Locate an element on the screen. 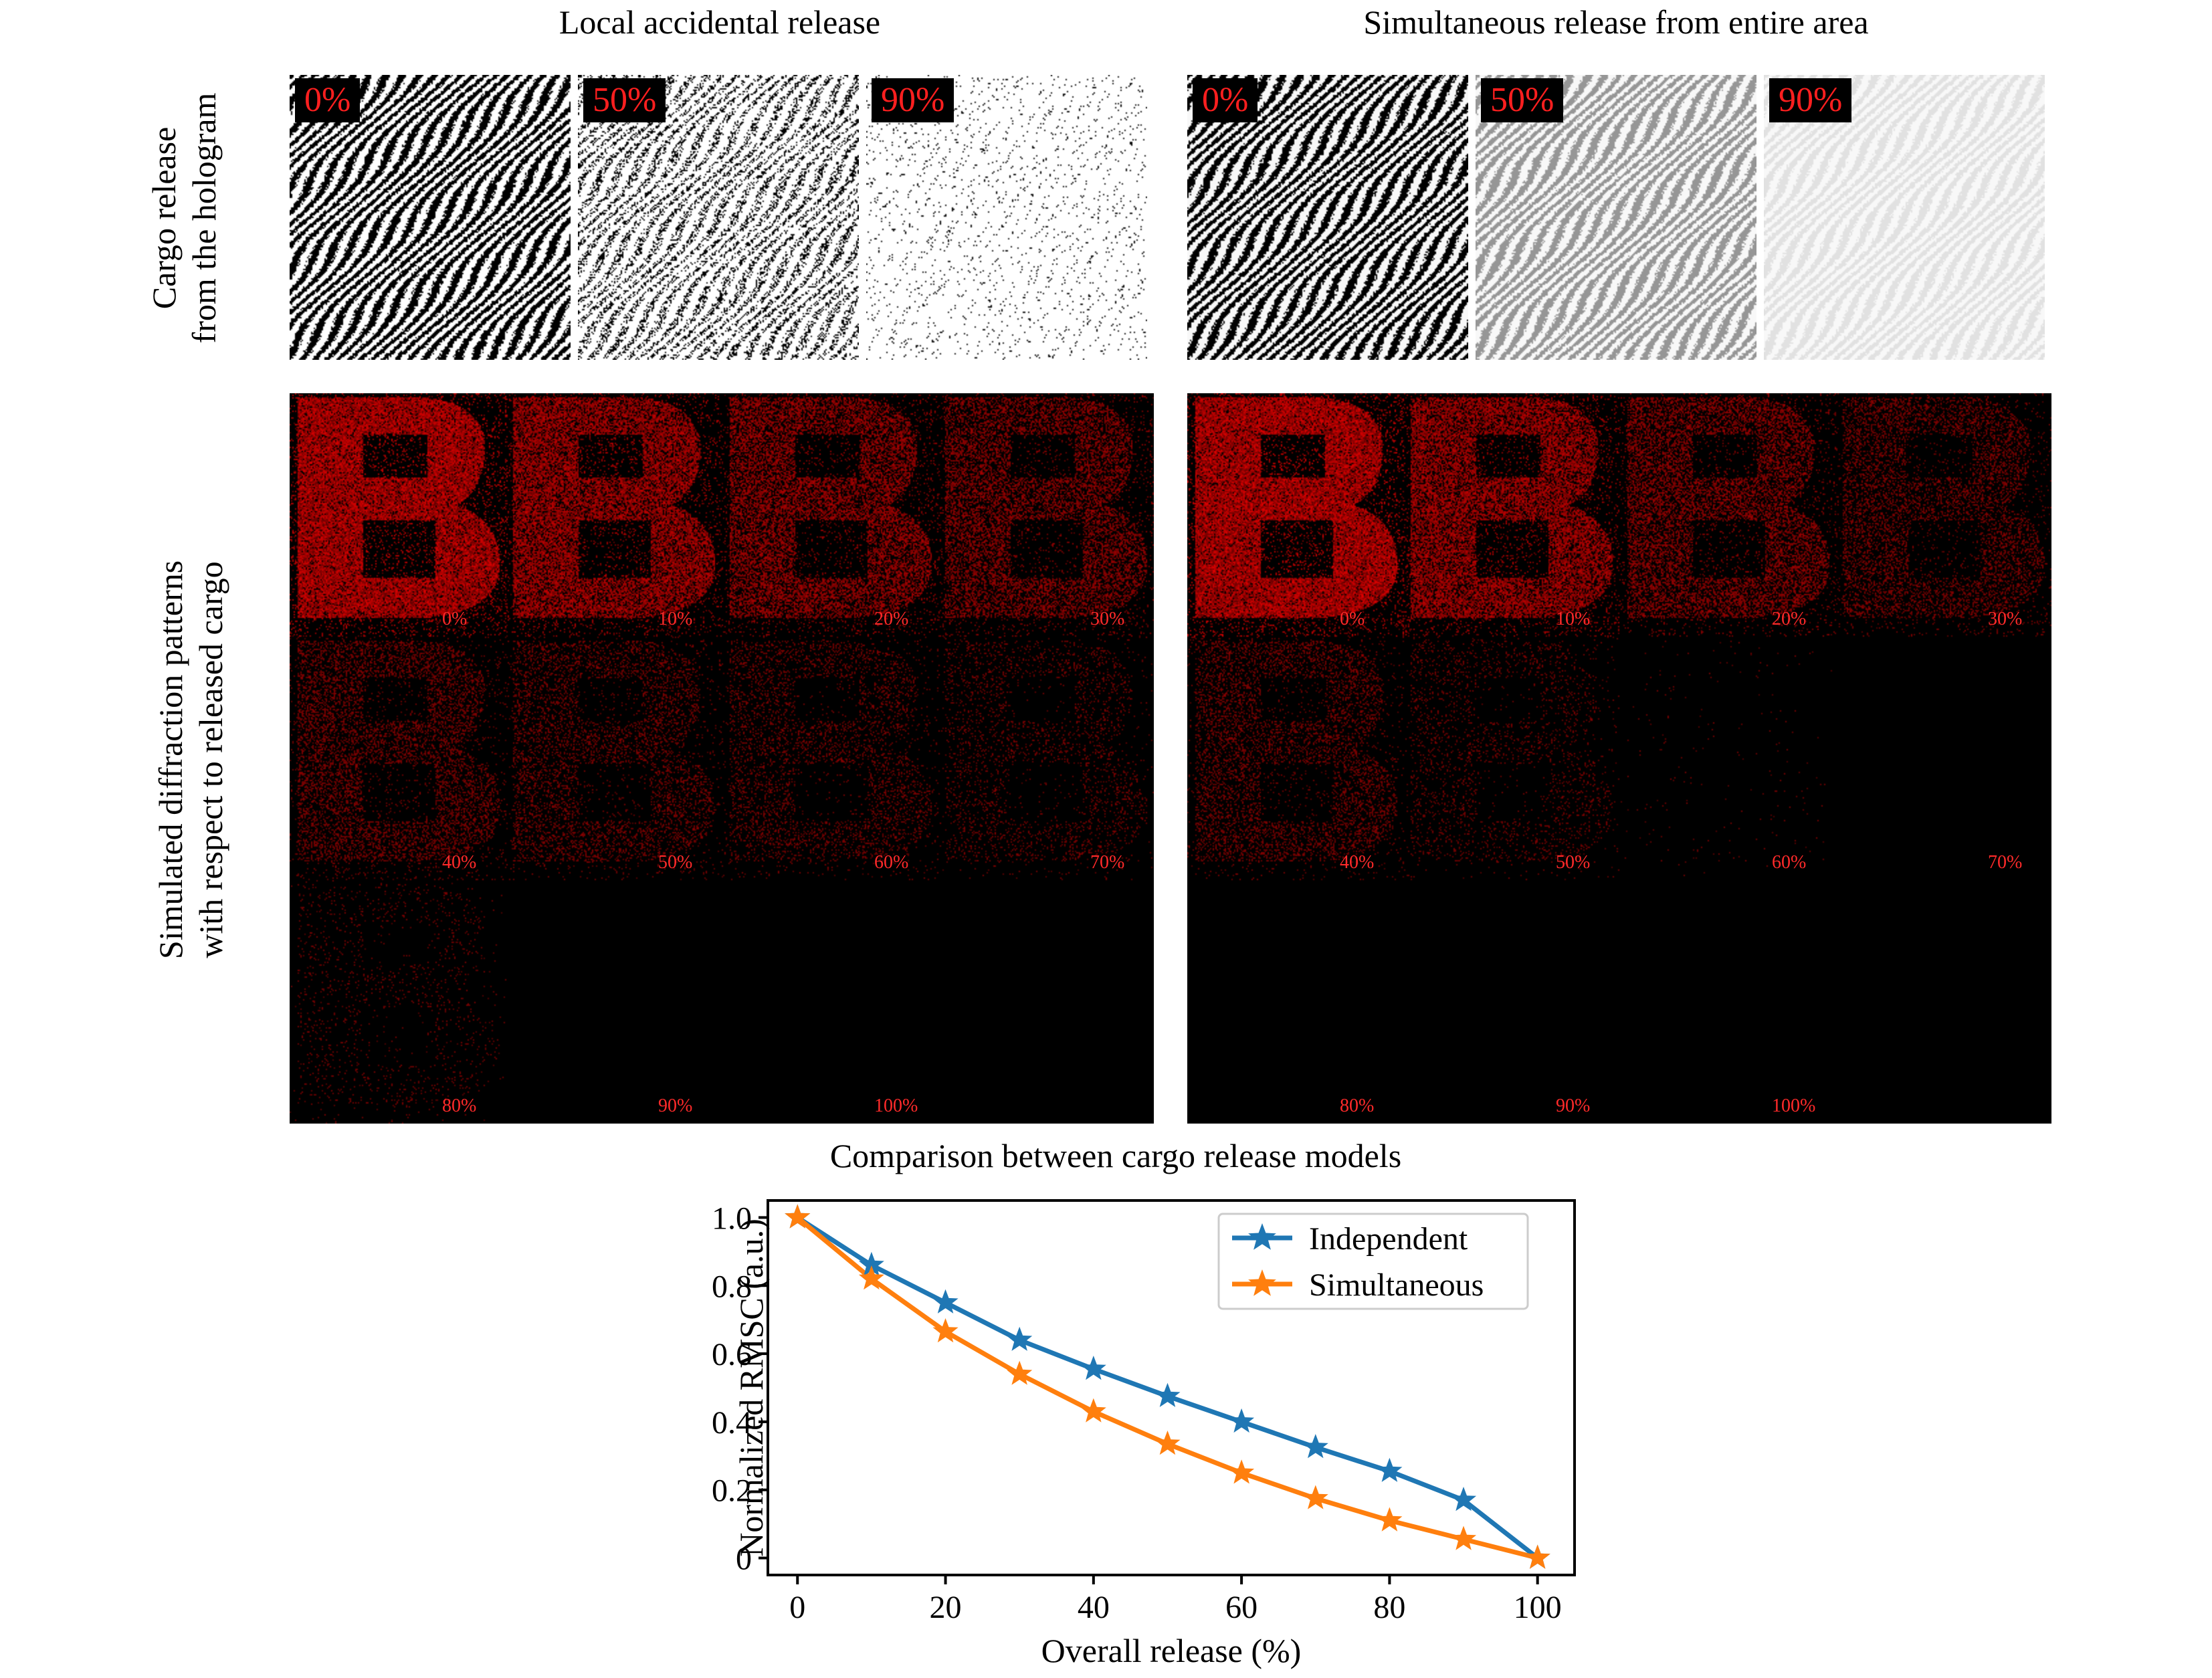  x-tick-label: 40 is located at coordinates (1094, 1607).